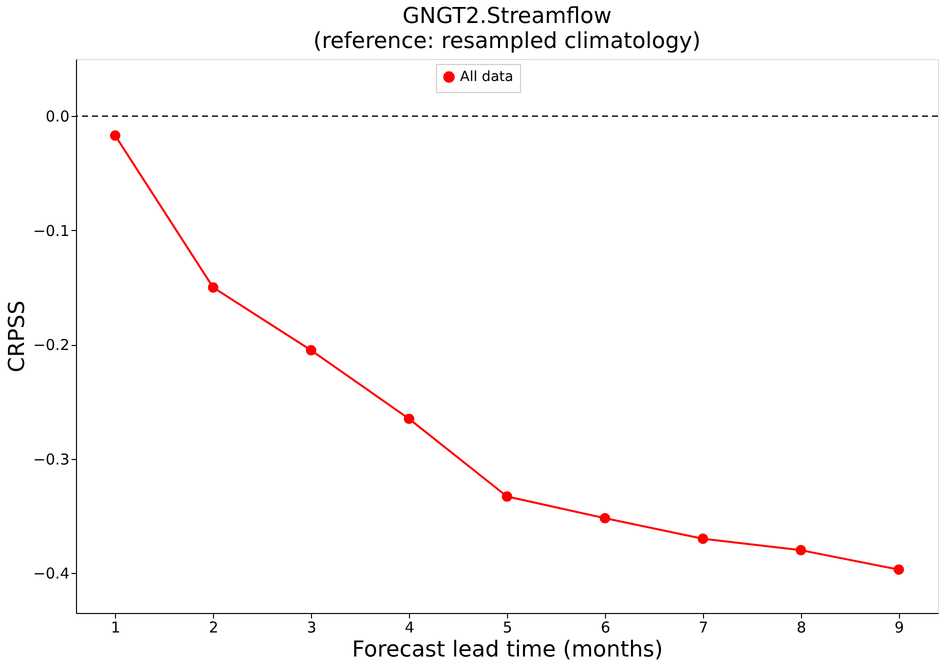 The height and width of the screenshot is (665, 944). I want to click on y-tick-label: 0.0, so click(58, 117).